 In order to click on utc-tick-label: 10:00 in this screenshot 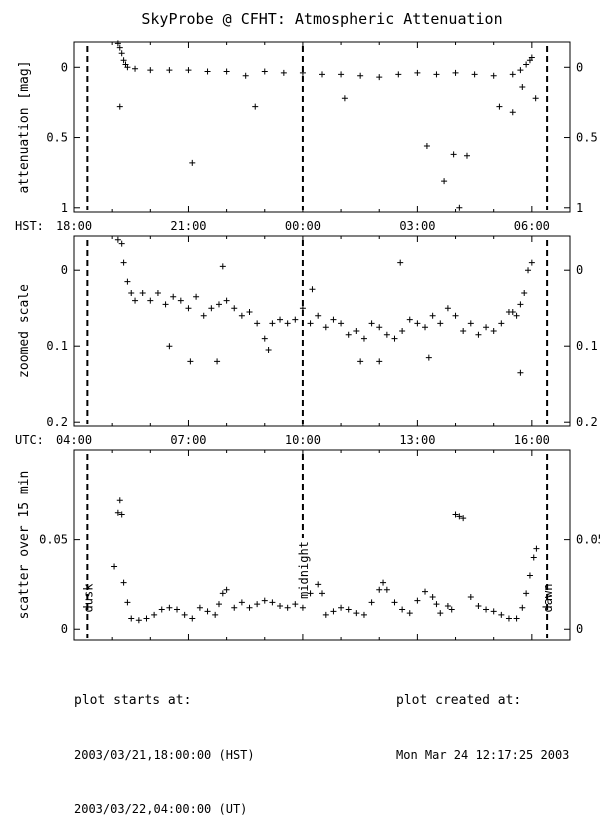, I will do `click(303, 440)`.